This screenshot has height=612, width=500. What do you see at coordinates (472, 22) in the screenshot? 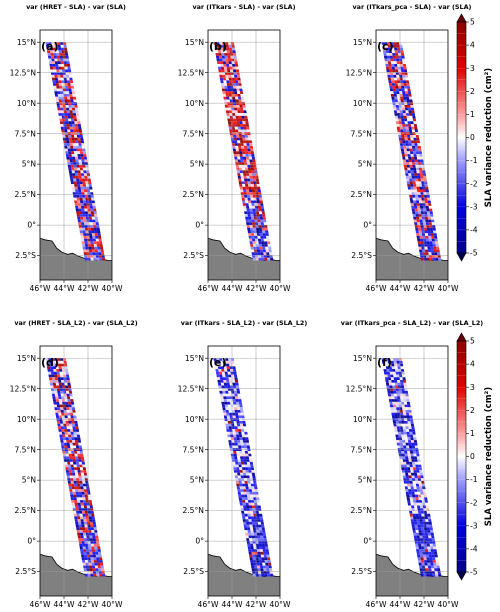
I see `colorbar-tick-label: 5` at bounding box center [472, 22].